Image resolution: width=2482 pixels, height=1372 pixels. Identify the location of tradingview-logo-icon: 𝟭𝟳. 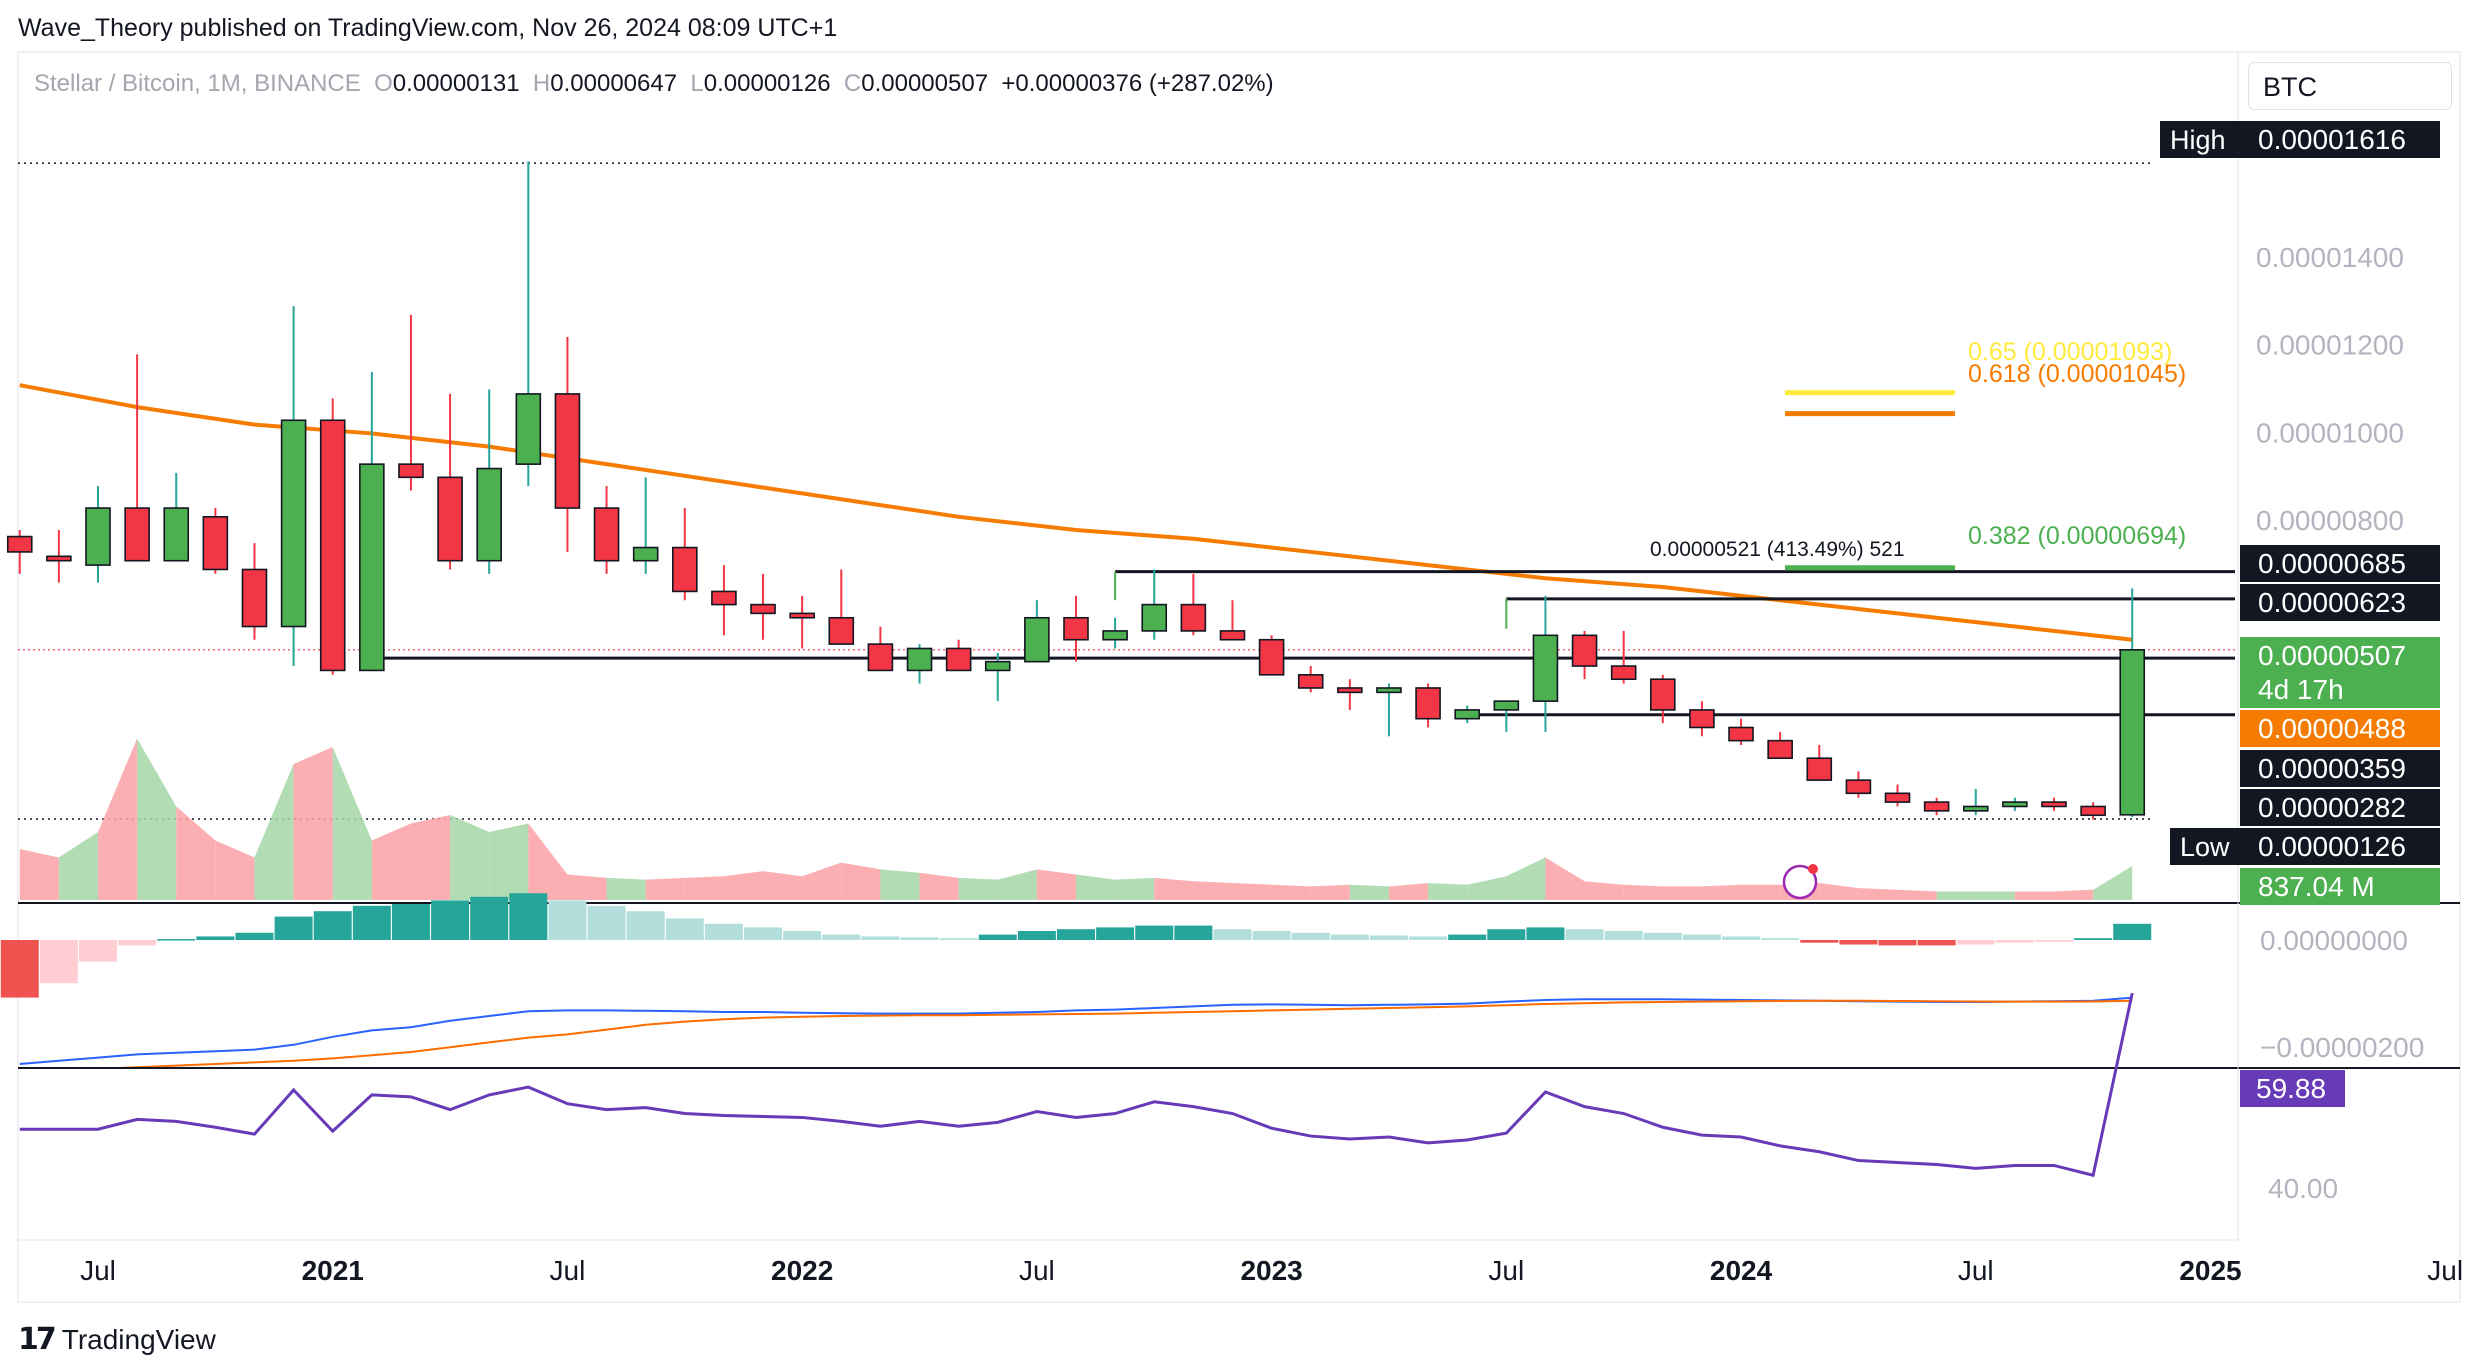
(37, 1339).